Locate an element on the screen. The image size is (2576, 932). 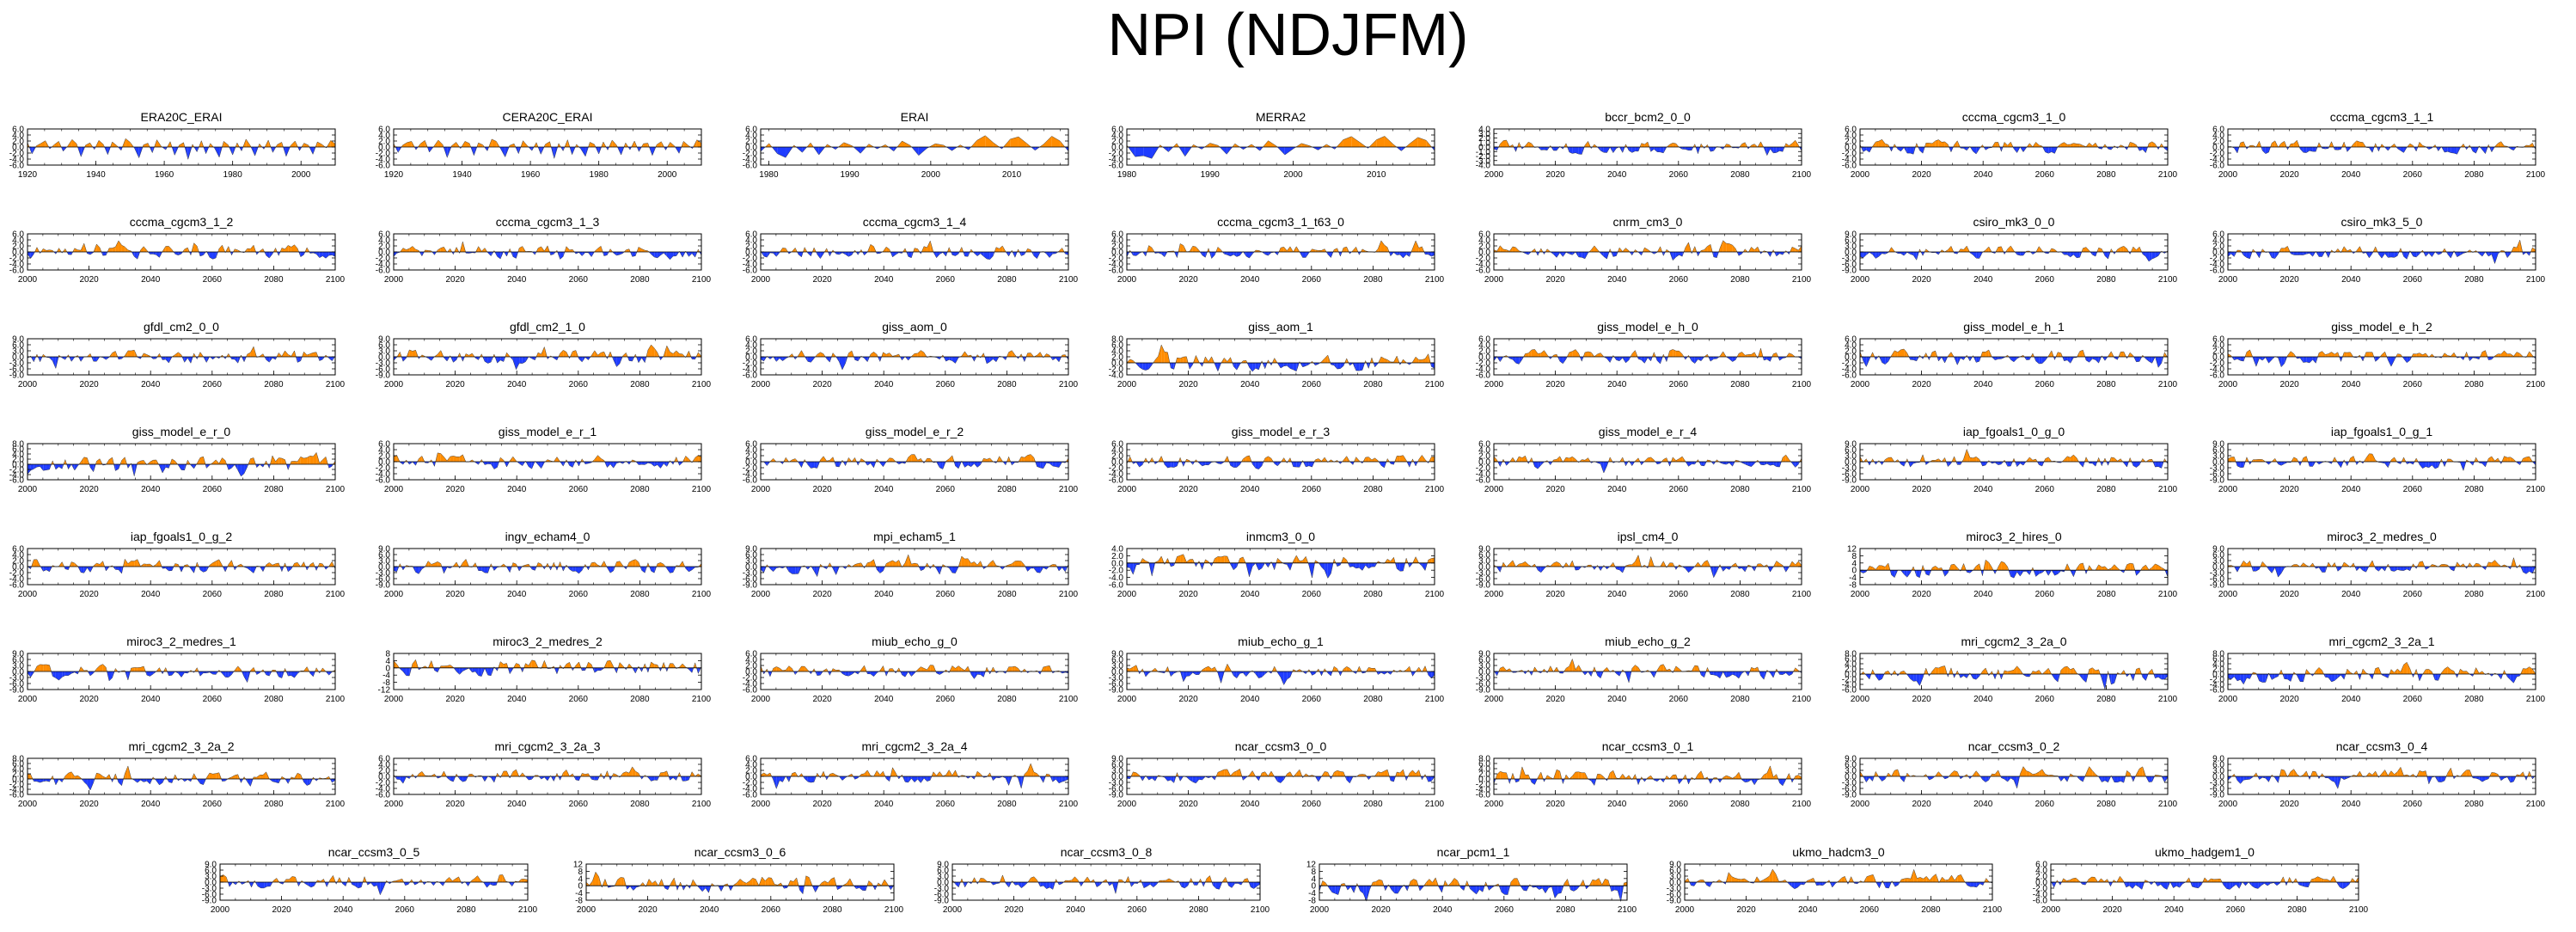
panel-title: MERRA2 is located at coordinates (1281, 117).